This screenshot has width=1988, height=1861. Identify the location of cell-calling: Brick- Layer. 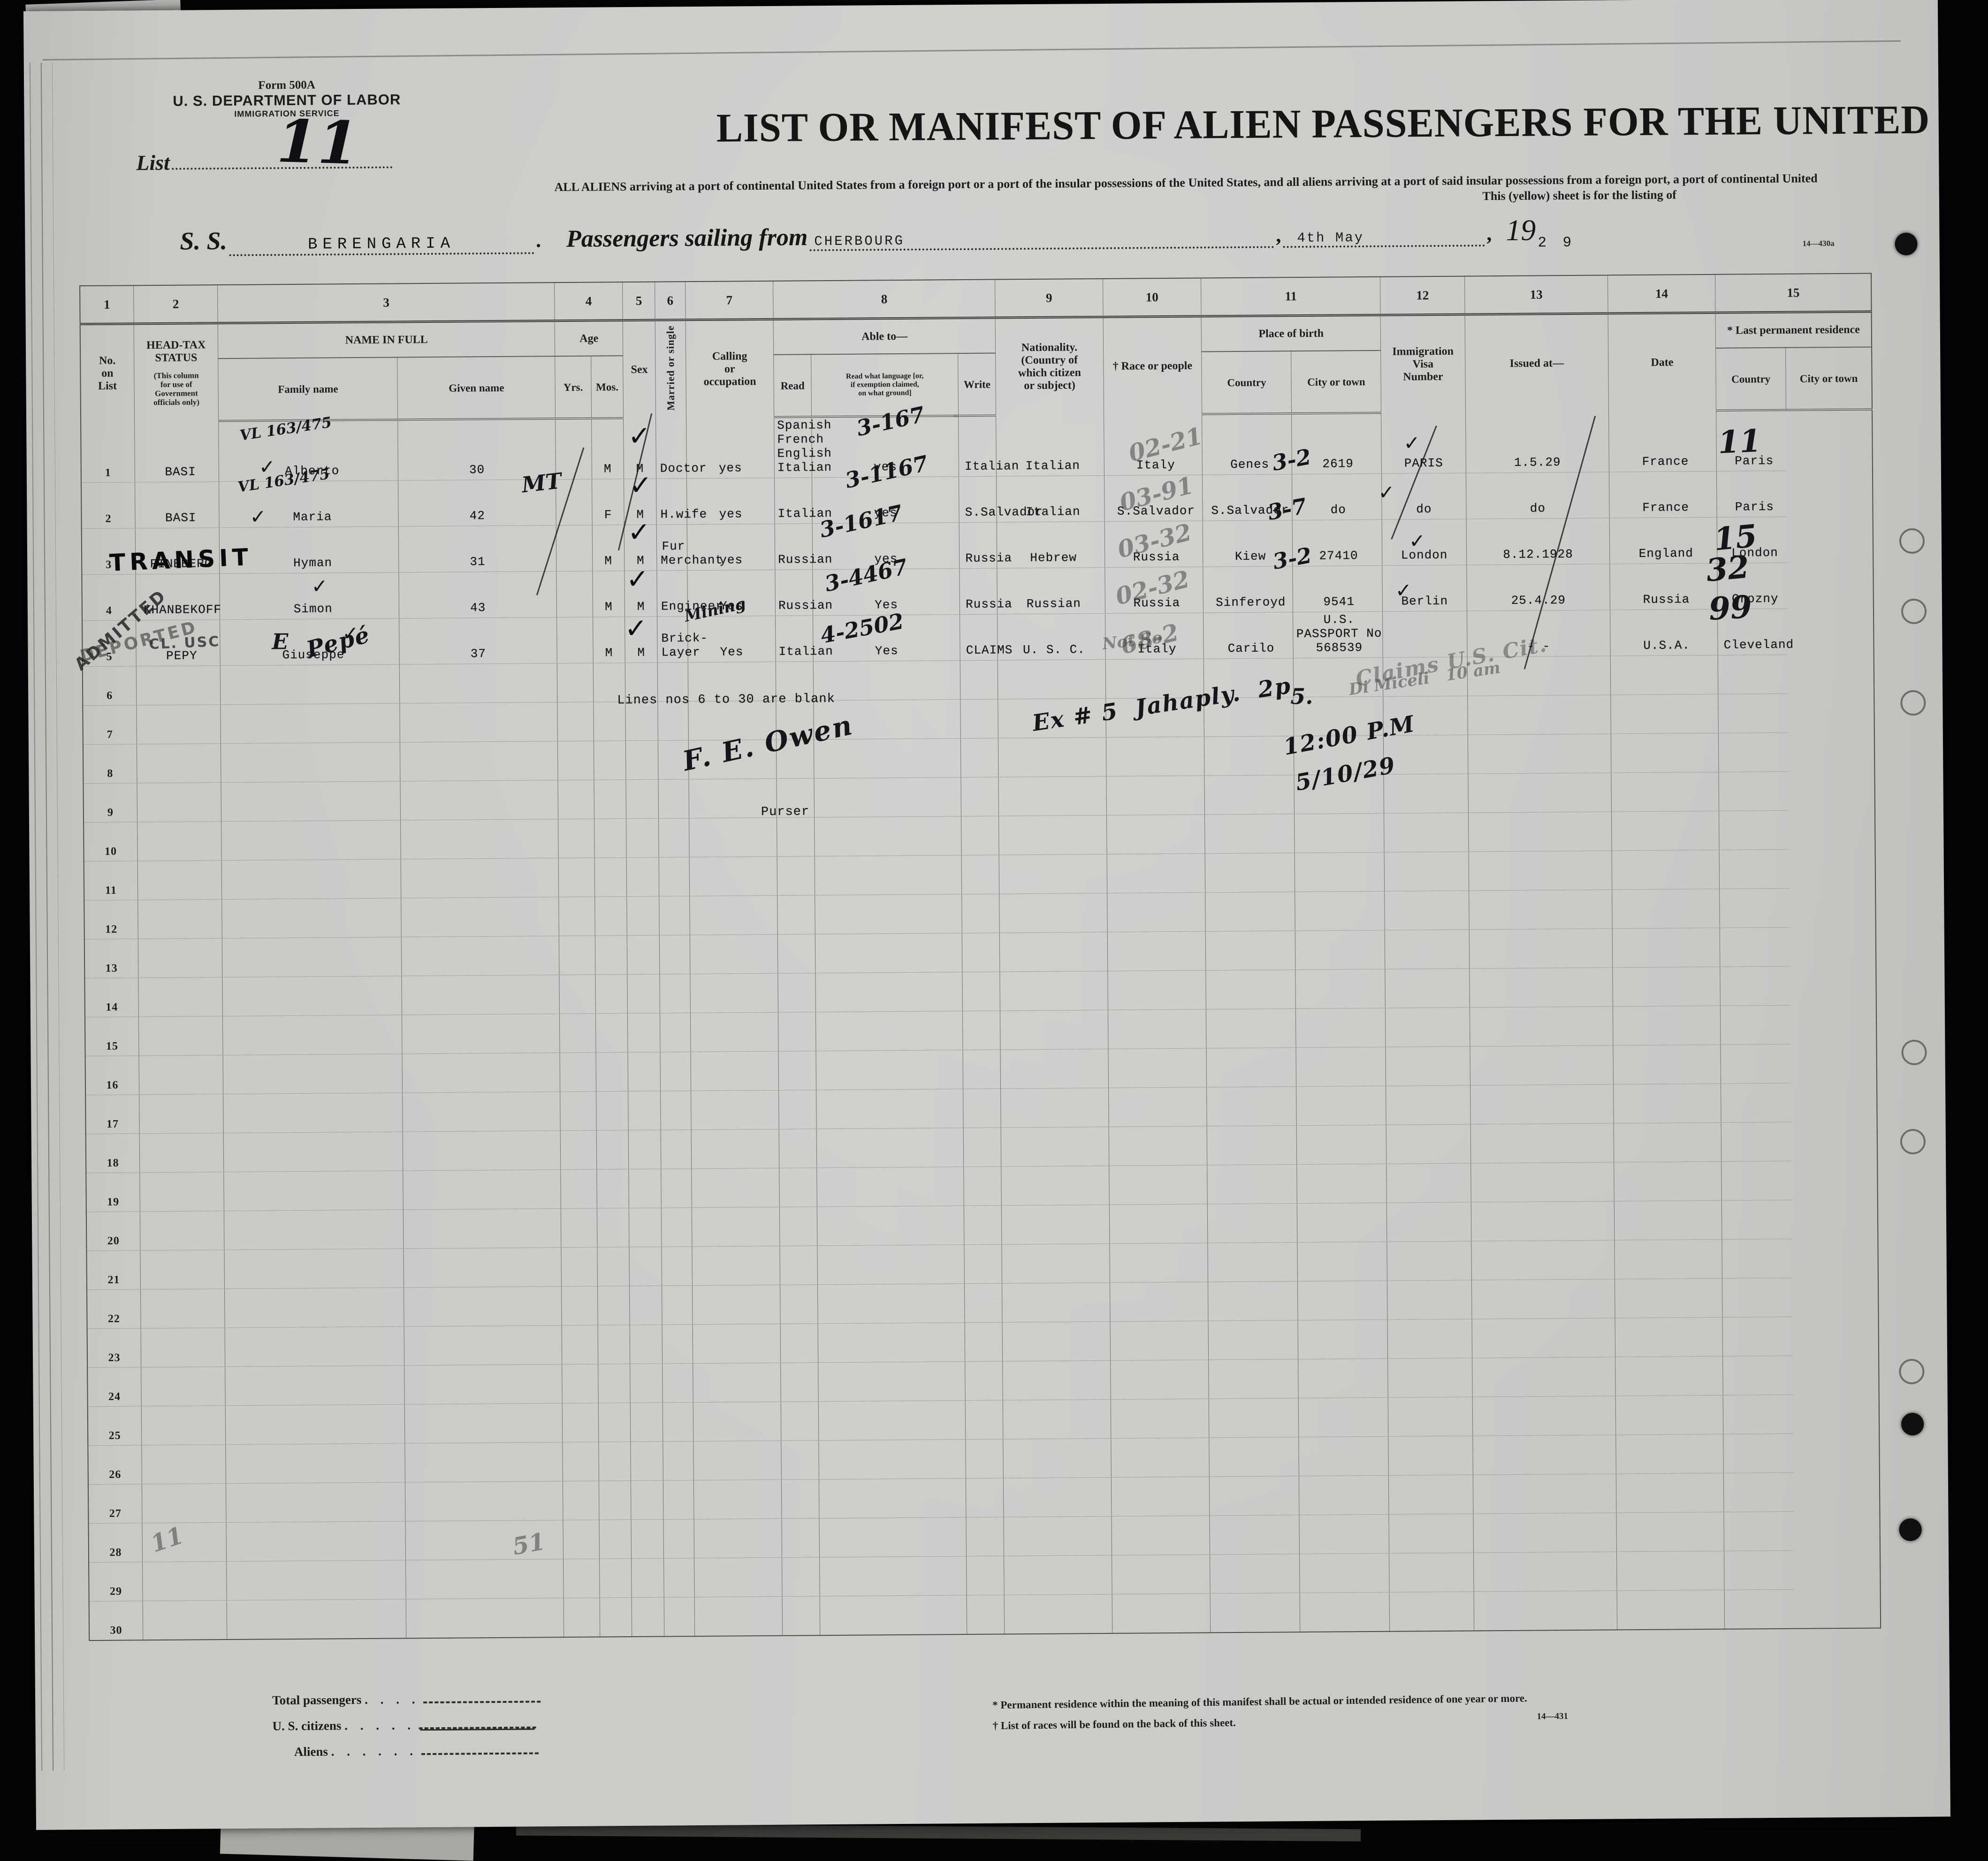
(683, 639).